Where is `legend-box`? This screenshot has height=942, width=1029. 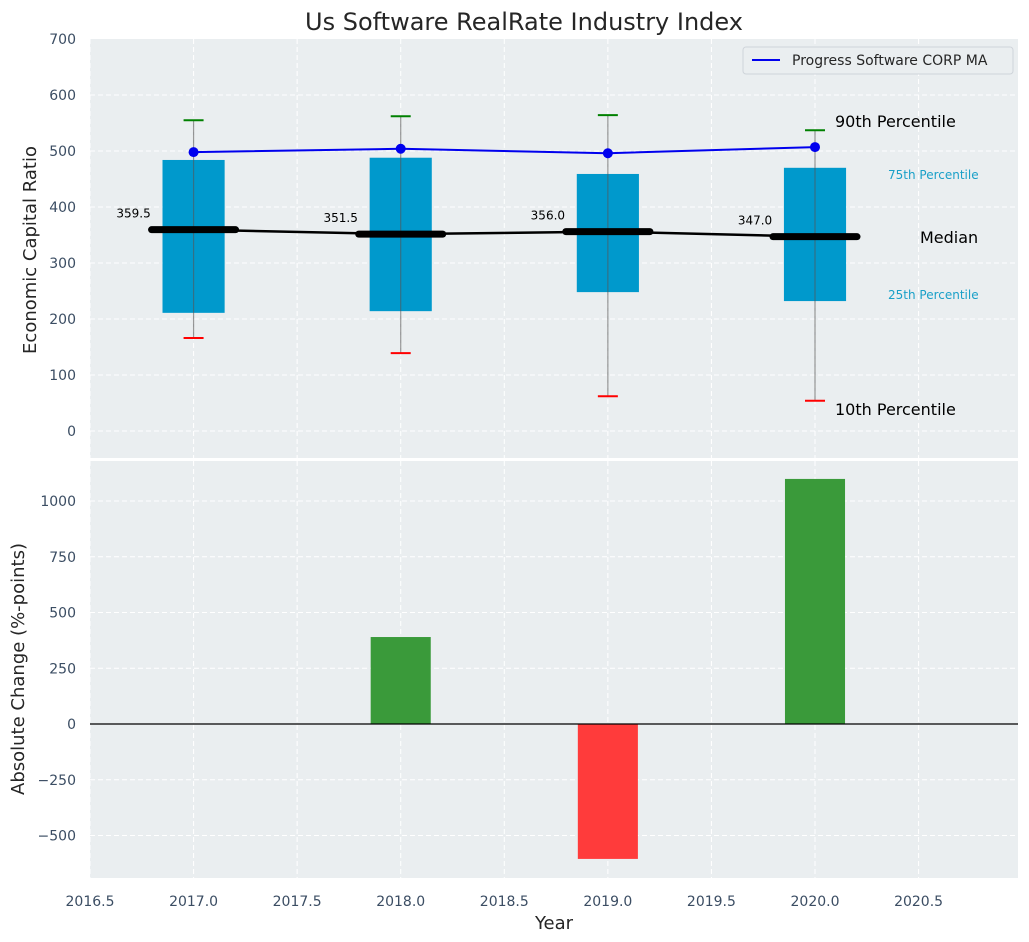
legend-box is located at coordinates (878, 60).